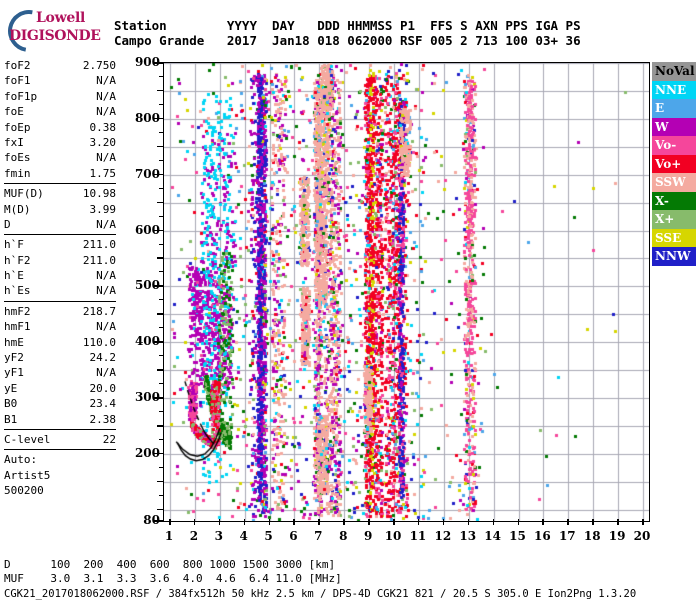 The height and width of the screenshot is (600, 700). Describe the element at coordinates (27, 475) in the screenshot. I see `auto-name: Artist5` at that location.